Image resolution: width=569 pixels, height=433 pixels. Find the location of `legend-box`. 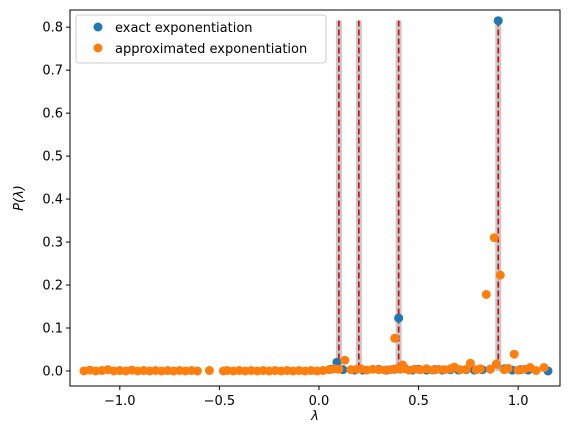

legend-box is located at coordinates (201, 39).